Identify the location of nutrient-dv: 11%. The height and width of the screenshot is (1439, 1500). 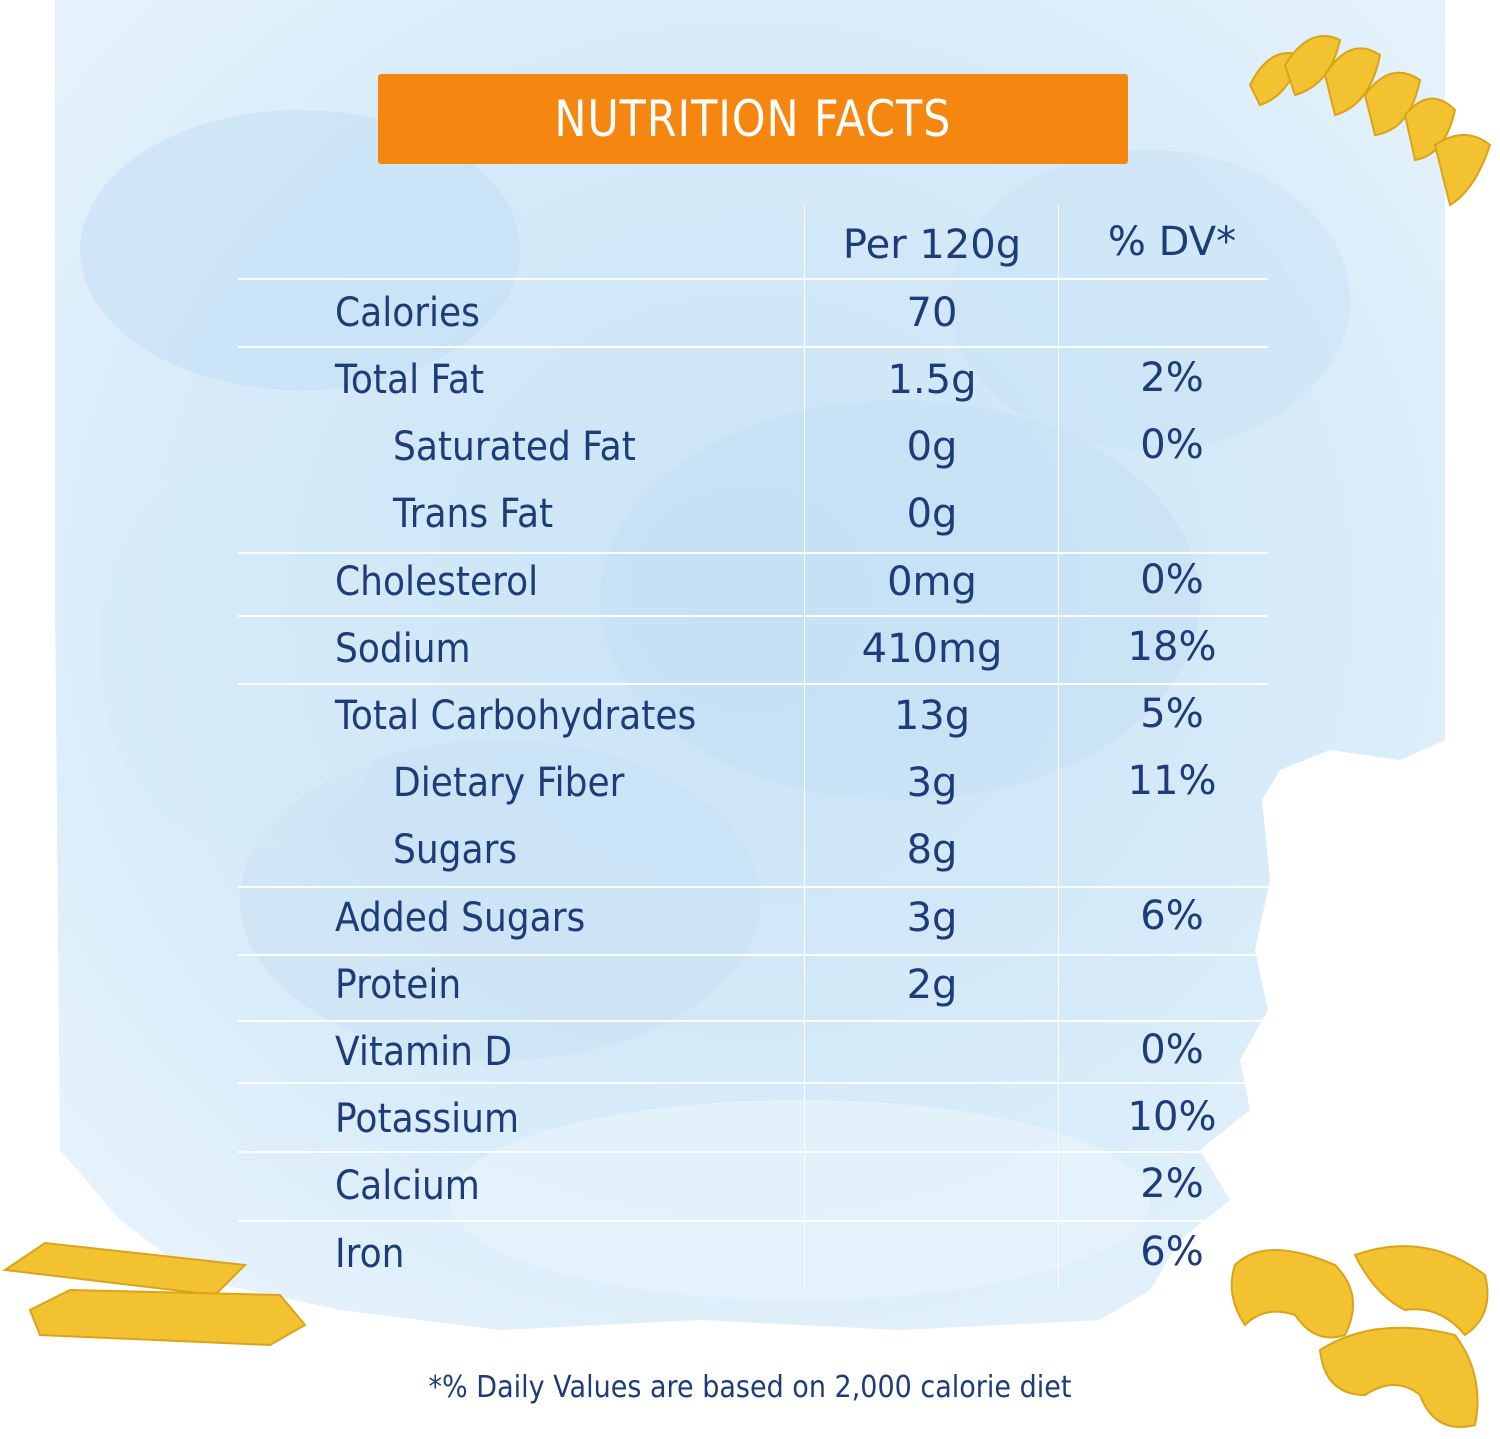
(1172, 781).